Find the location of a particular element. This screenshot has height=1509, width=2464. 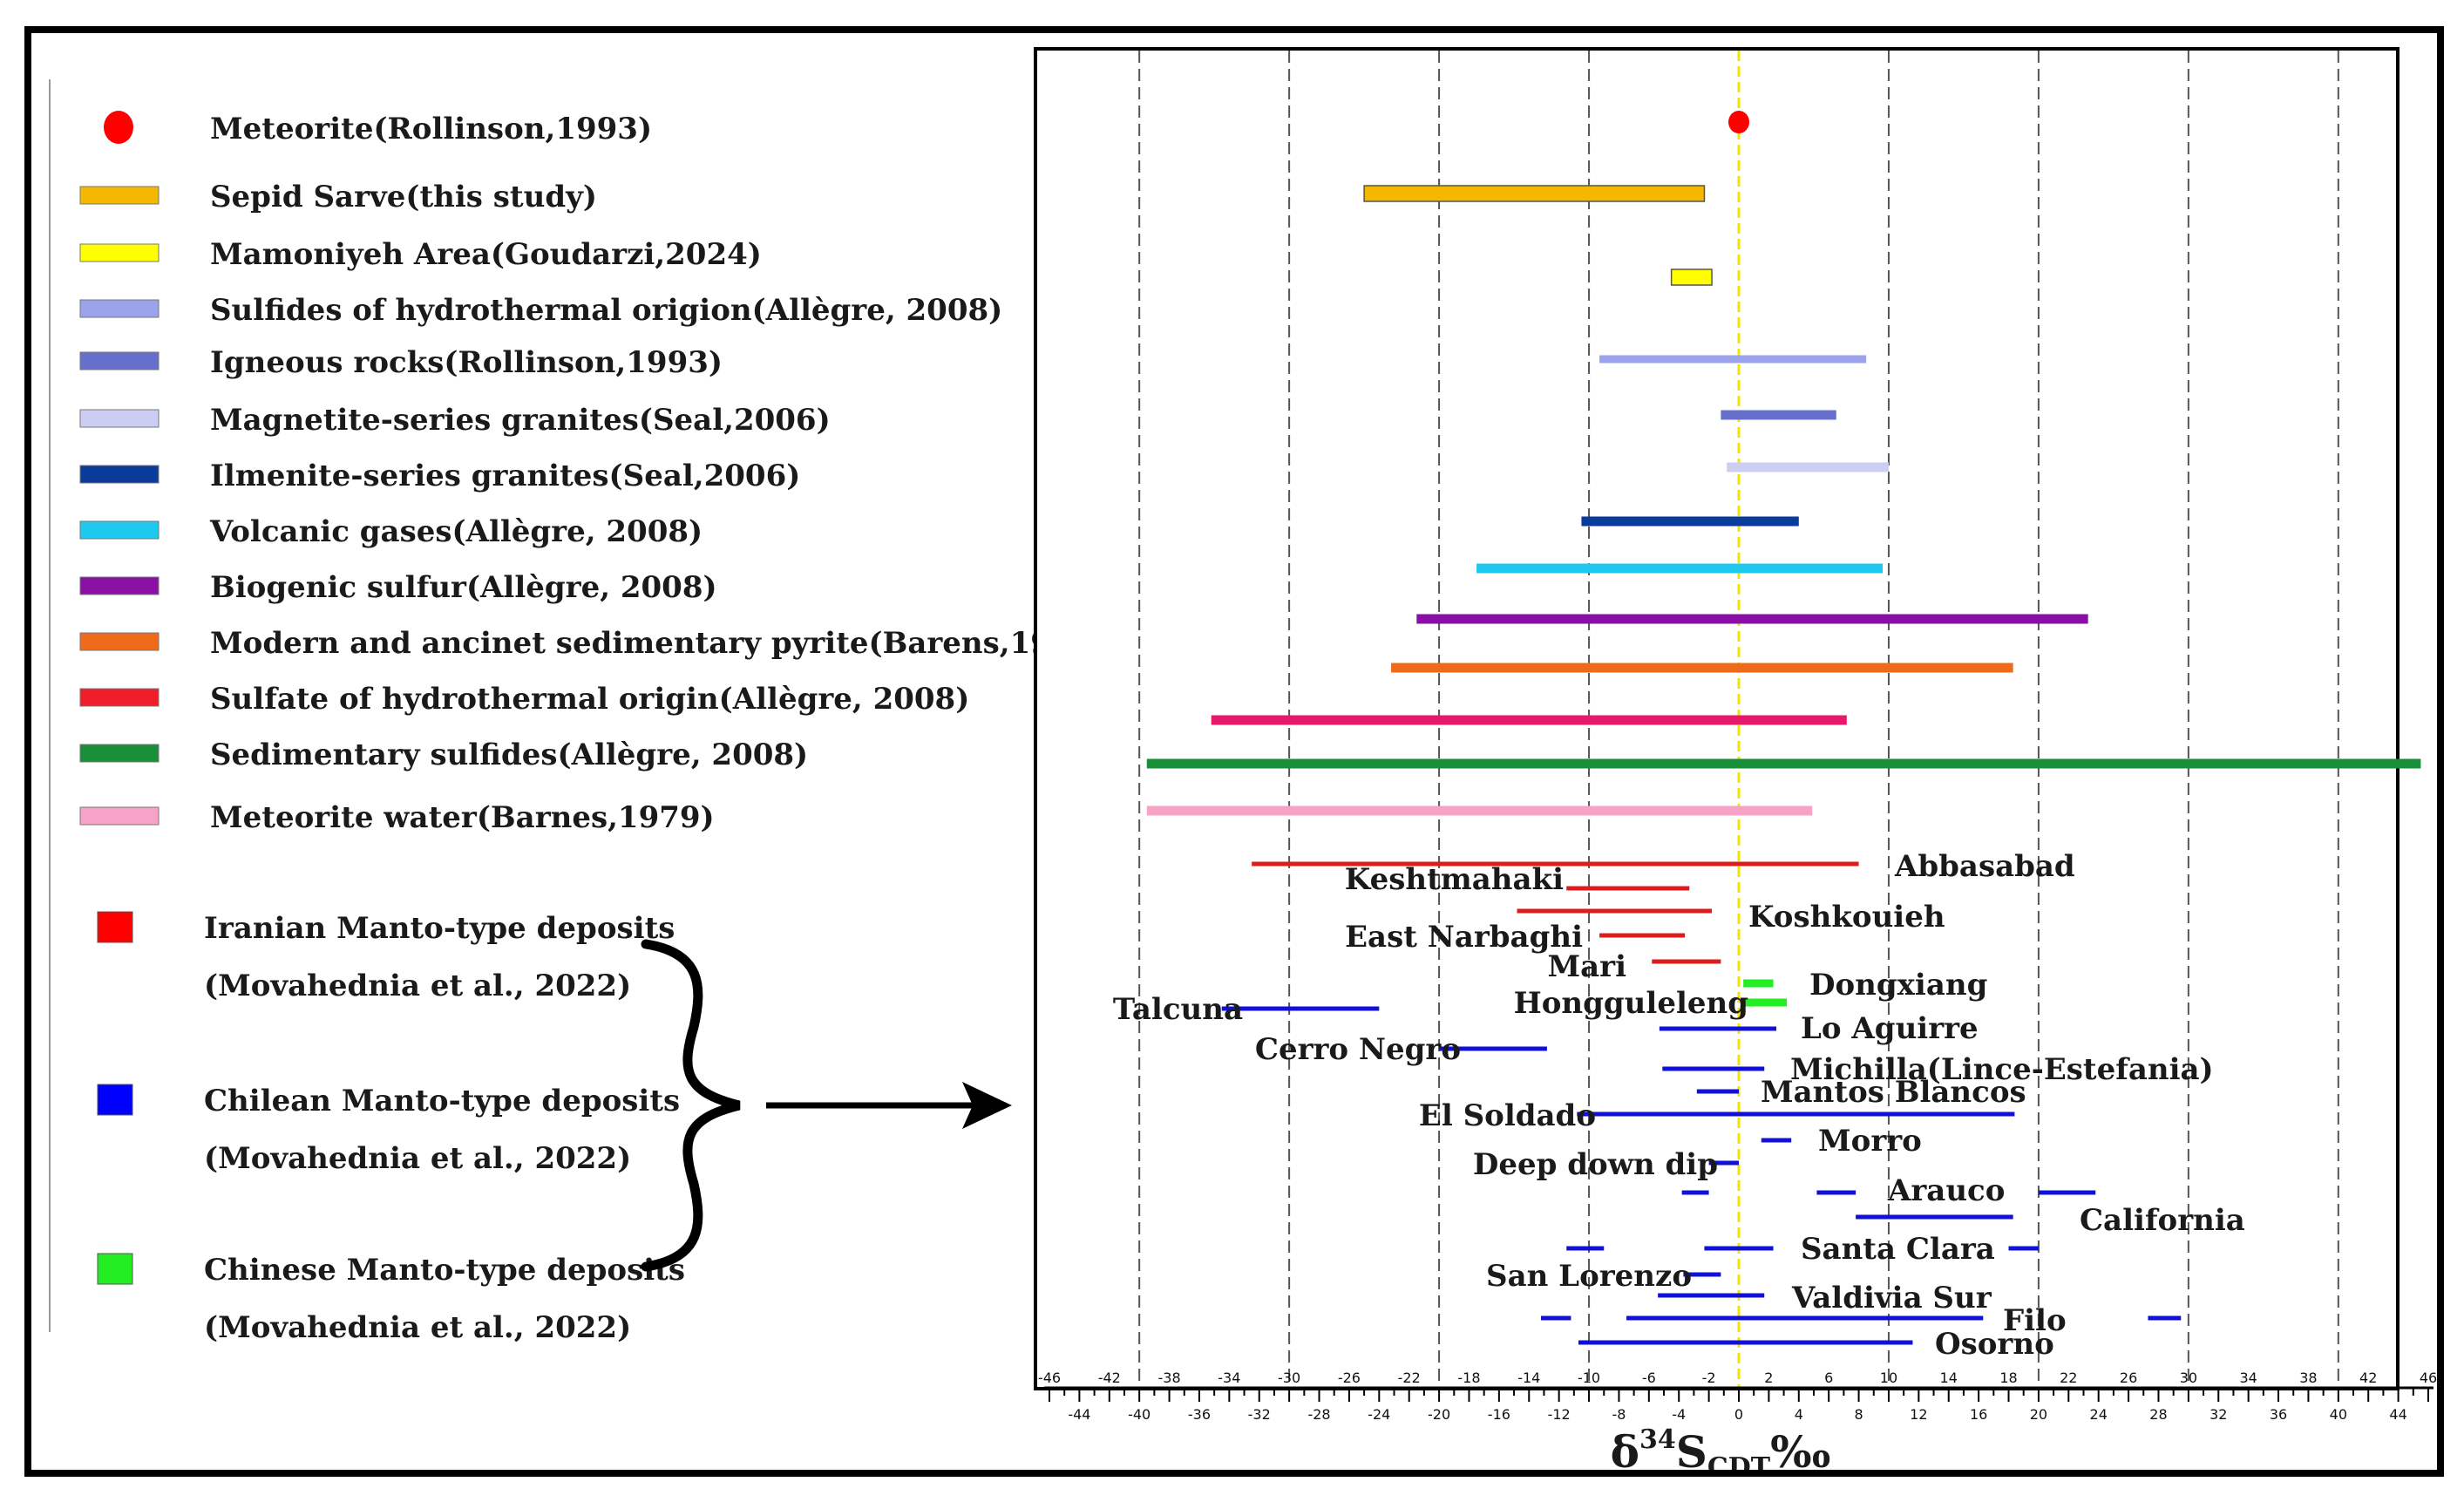

group-swatch-chinese-manto-type-deposits is located at coordinates (115, 1269).